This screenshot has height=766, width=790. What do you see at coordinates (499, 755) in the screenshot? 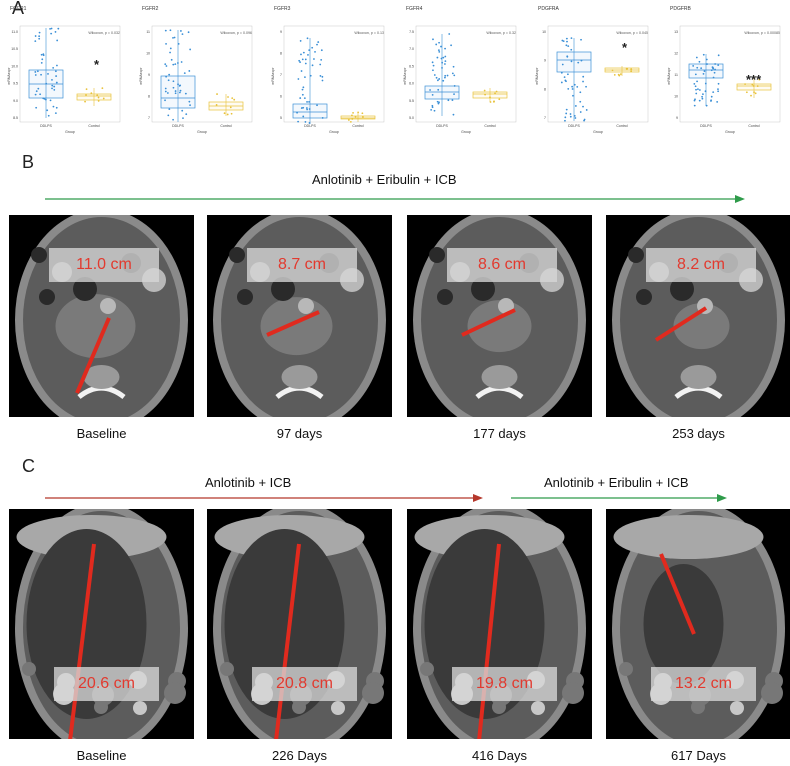
I see `timepoint-caption: 416 Days` at bounding box center [499, 755].